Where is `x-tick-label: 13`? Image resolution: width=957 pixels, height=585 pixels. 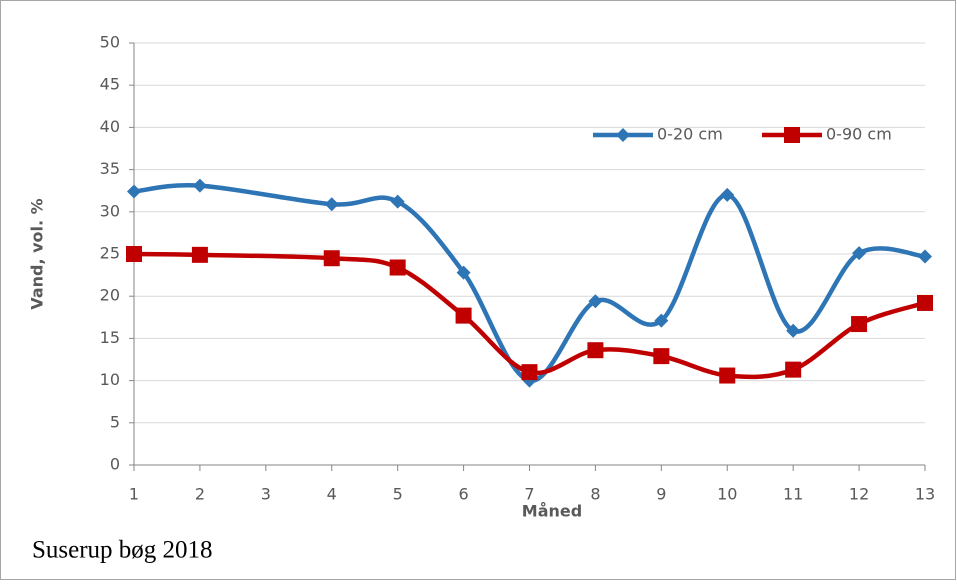 x-tick-label: 13 is located at coordinates (925, 494).